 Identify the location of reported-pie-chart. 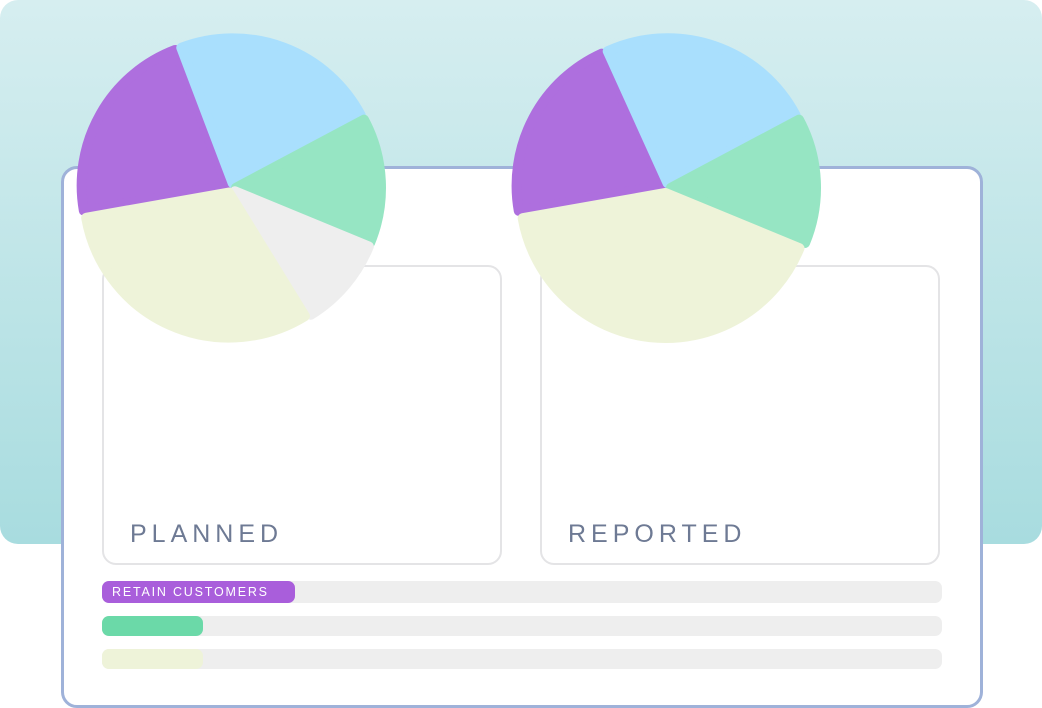
(666, 188).